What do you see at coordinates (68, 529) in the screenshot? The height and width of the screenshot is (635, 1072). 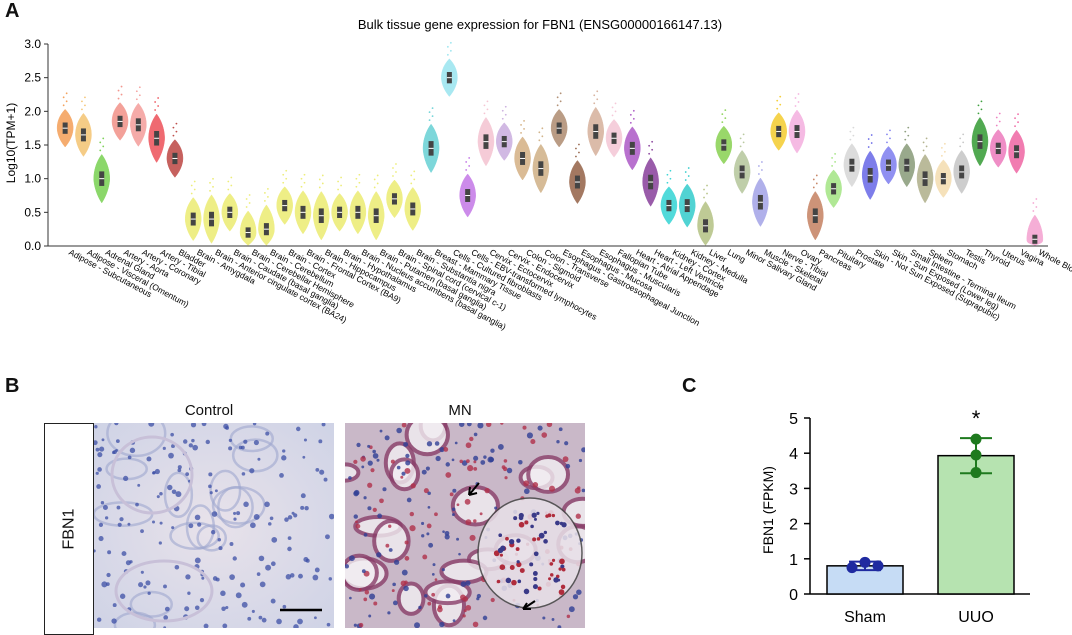 I see `row-label: FBN1` at bounding box center [68, 529].